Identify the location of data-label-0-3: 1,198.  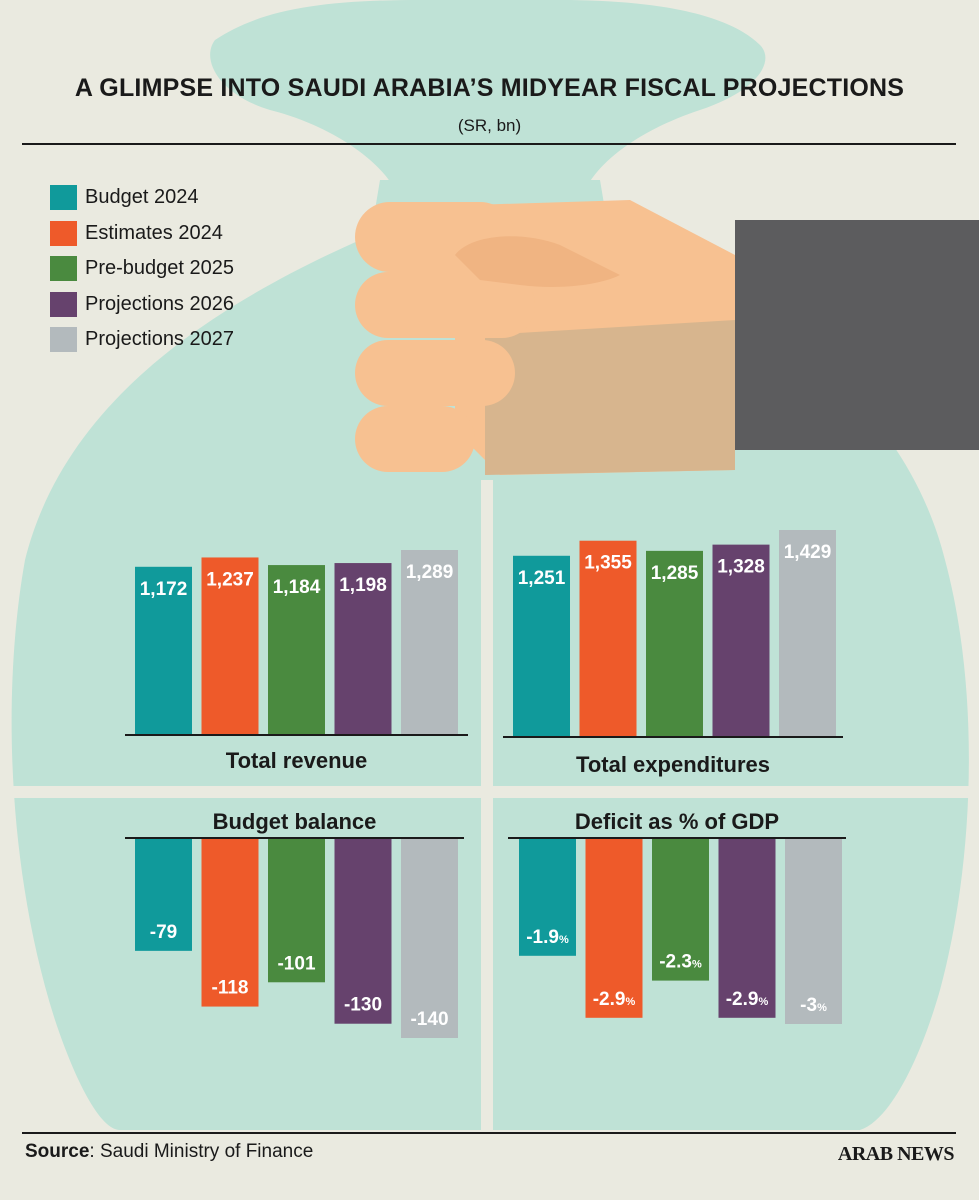
(363, 585).